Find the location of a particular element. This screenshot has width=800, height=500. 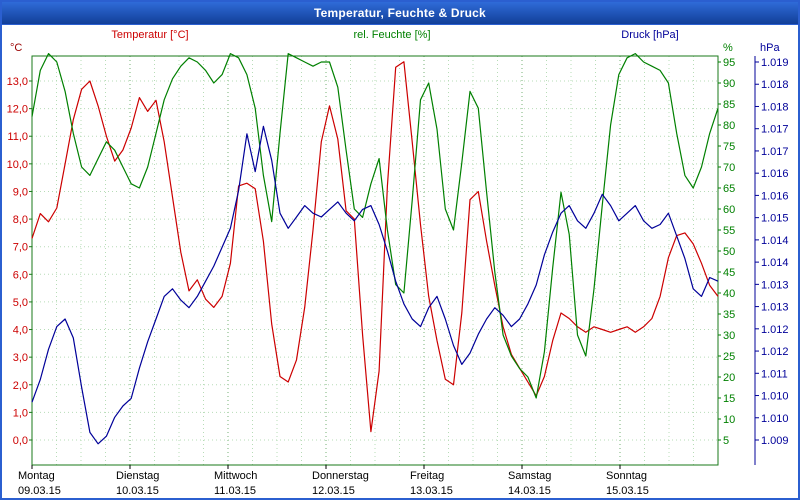

svg-text: Dienstag is located at coordinates (137, 476).